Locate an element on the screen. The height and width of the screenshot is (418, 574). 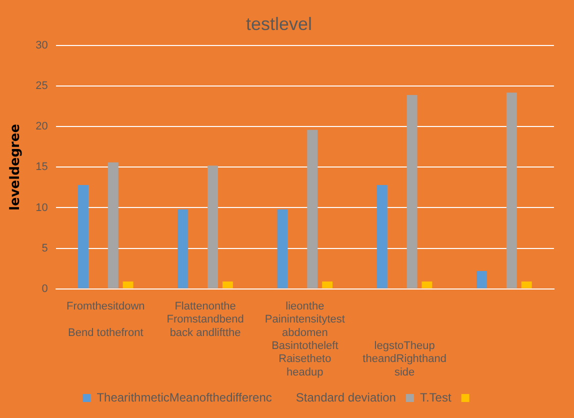
y-tick-label: 20 is located at coordinates (42, 126).